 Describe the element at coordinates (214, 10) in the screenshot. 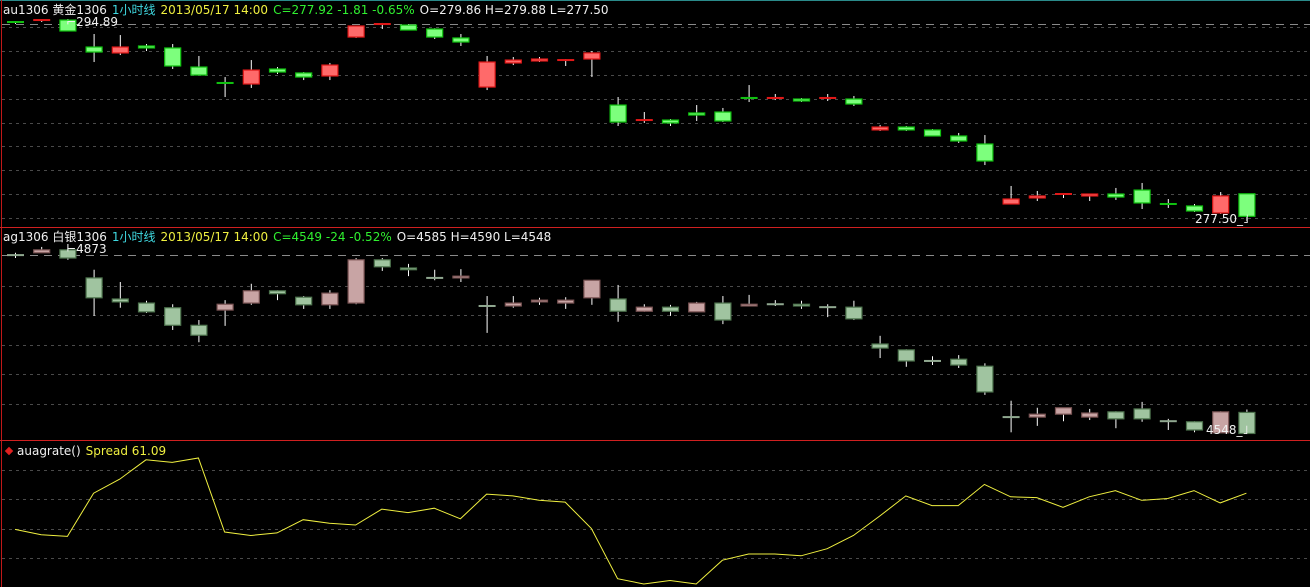

I see `gold-datetime: 2013/05/17 14:00` at that location.